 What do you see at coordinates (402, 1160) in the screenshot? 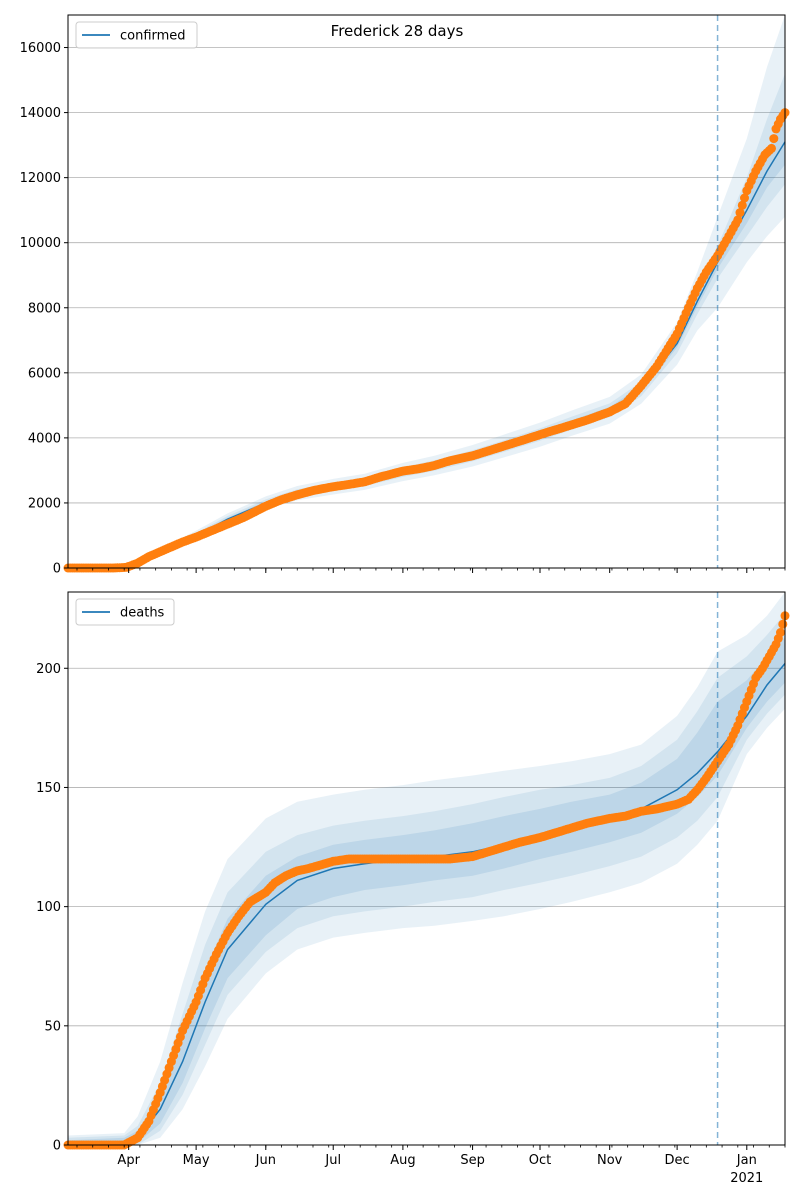
I see `x-tick-label: Aug` at bounding box center [402, 1160].